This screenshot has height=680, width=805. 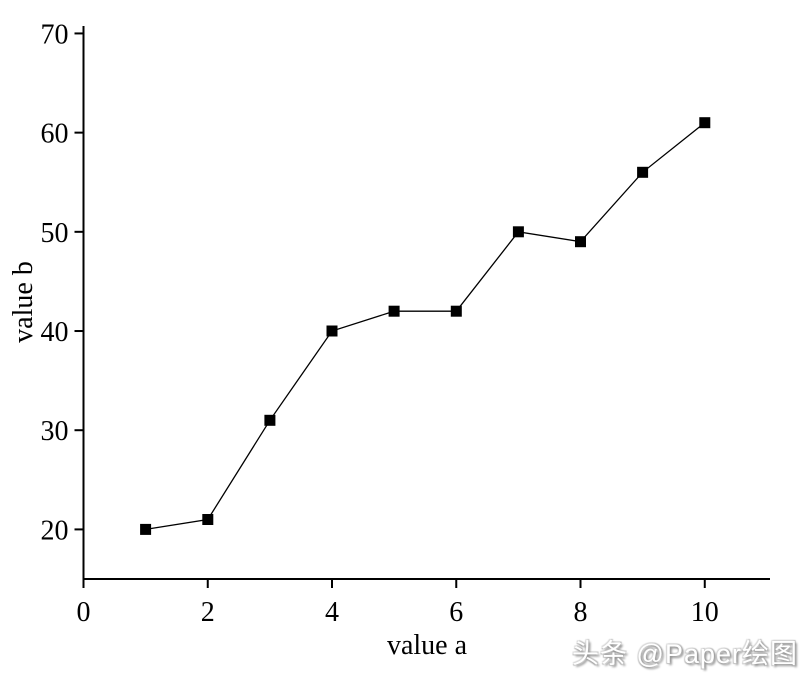 I want to click on y-tick-label: 70, so click(x=55, y=34).